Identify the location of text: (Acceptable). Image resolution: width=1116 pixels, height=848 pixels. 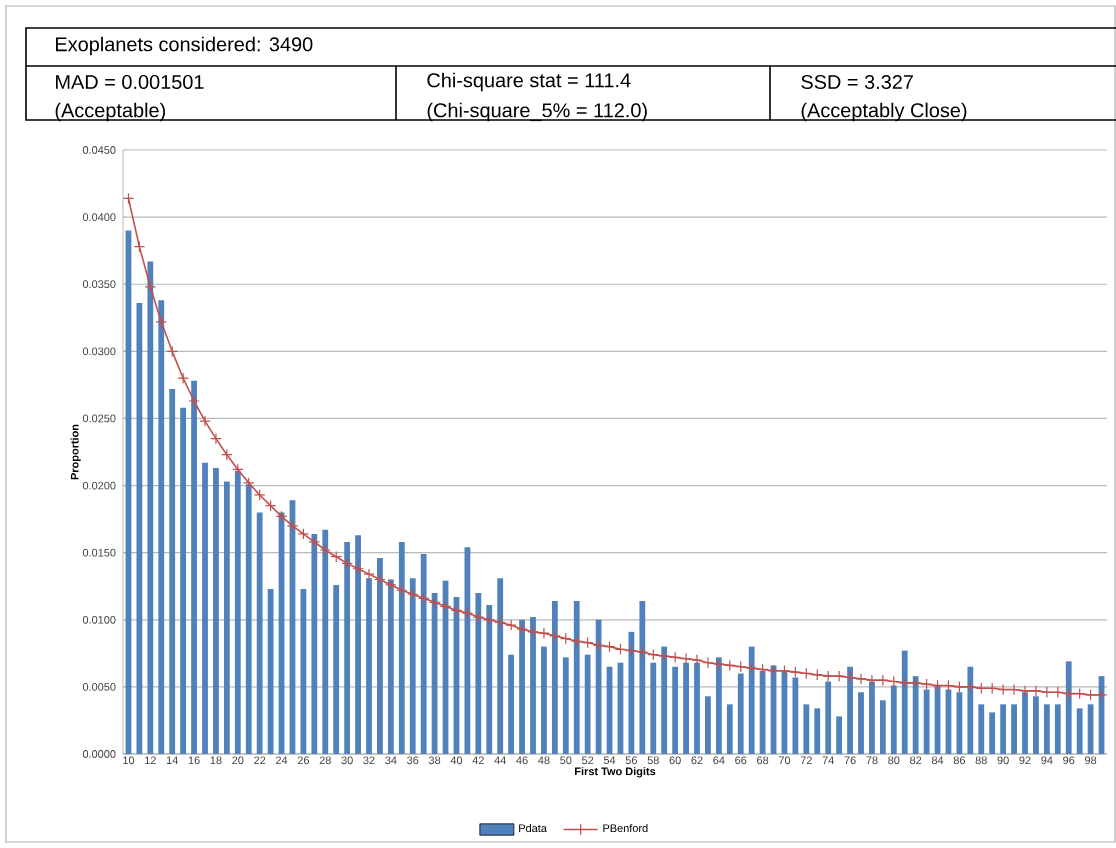
(110, 112).